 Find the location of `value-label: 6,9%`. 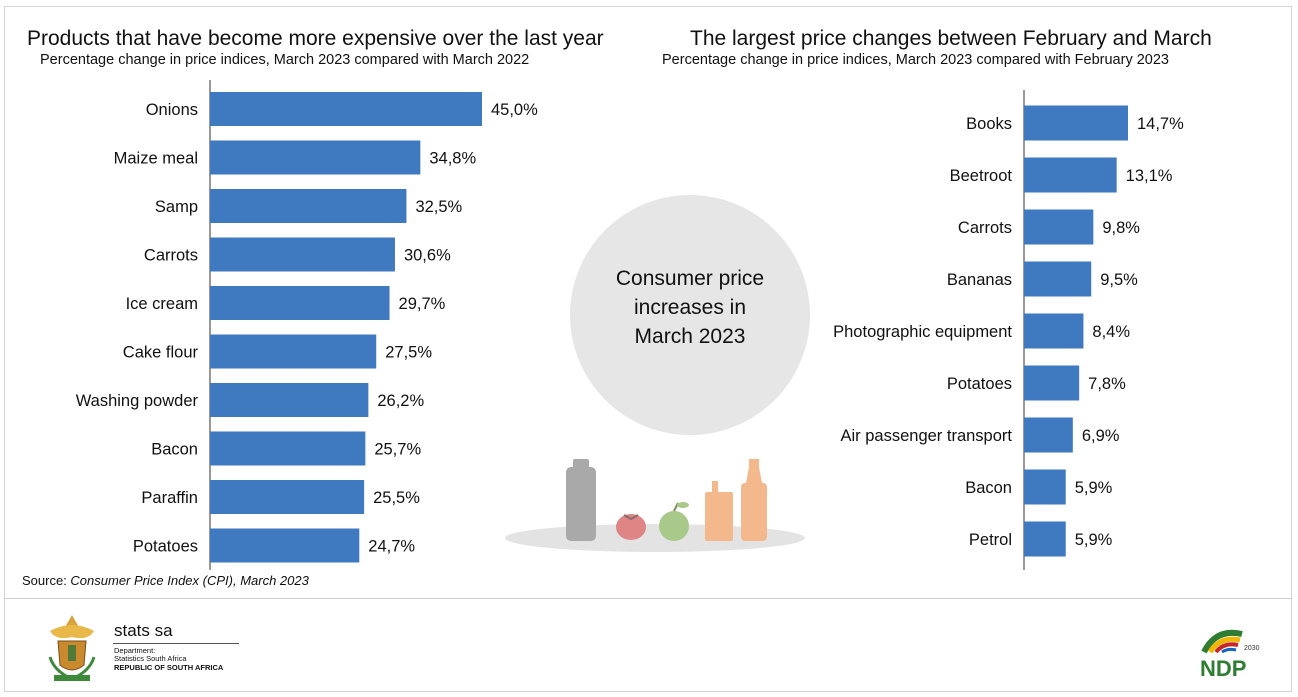

value-label: 6,9% is located at coordinates (1101, 436).